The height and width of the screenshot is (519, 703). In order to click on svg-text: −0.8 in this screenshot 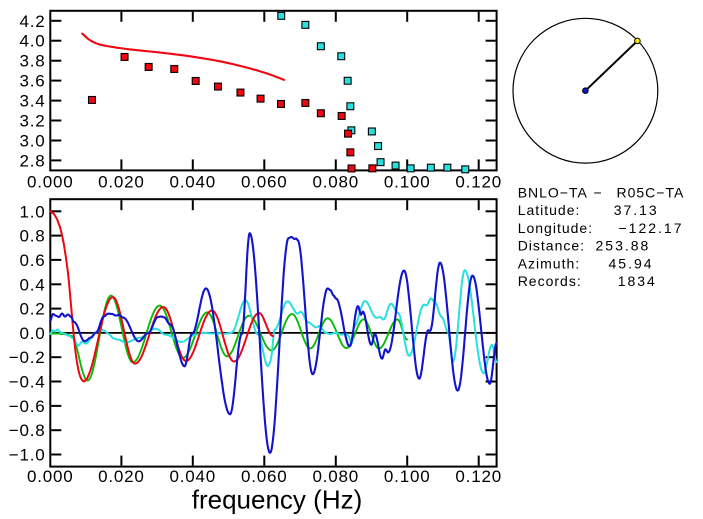, I will do `click(27, 430)`.